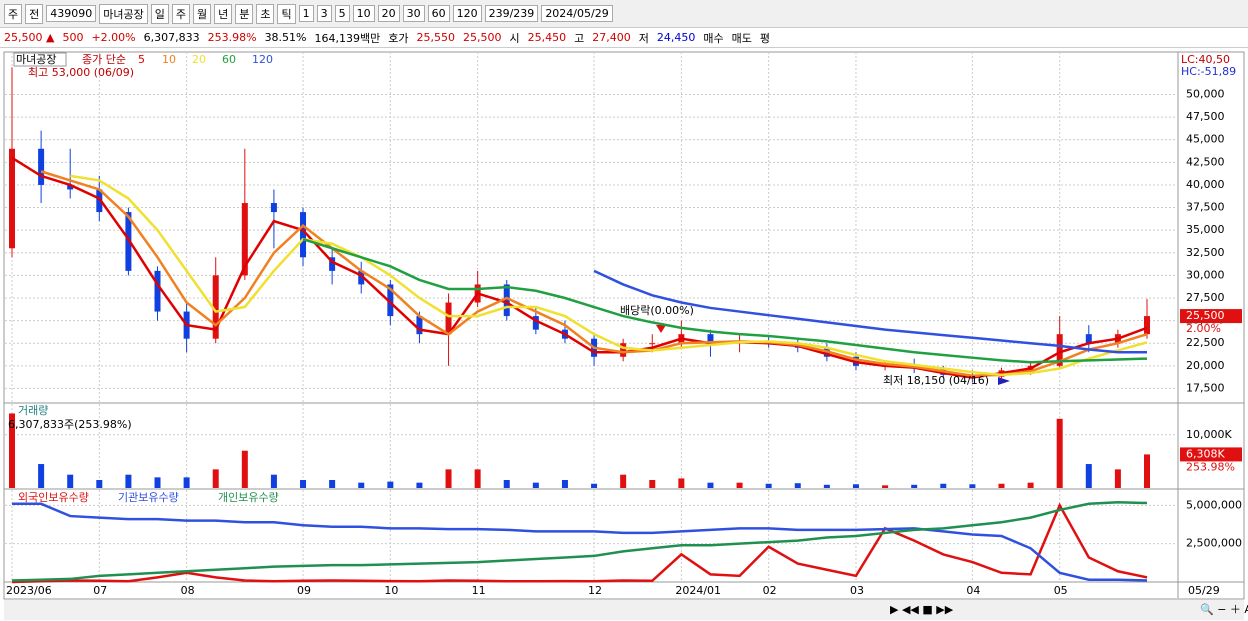 Image resolution: width=1248 pixels, height=621 pixels. I want to click on toolbar-button: 5, so click(342, 13).